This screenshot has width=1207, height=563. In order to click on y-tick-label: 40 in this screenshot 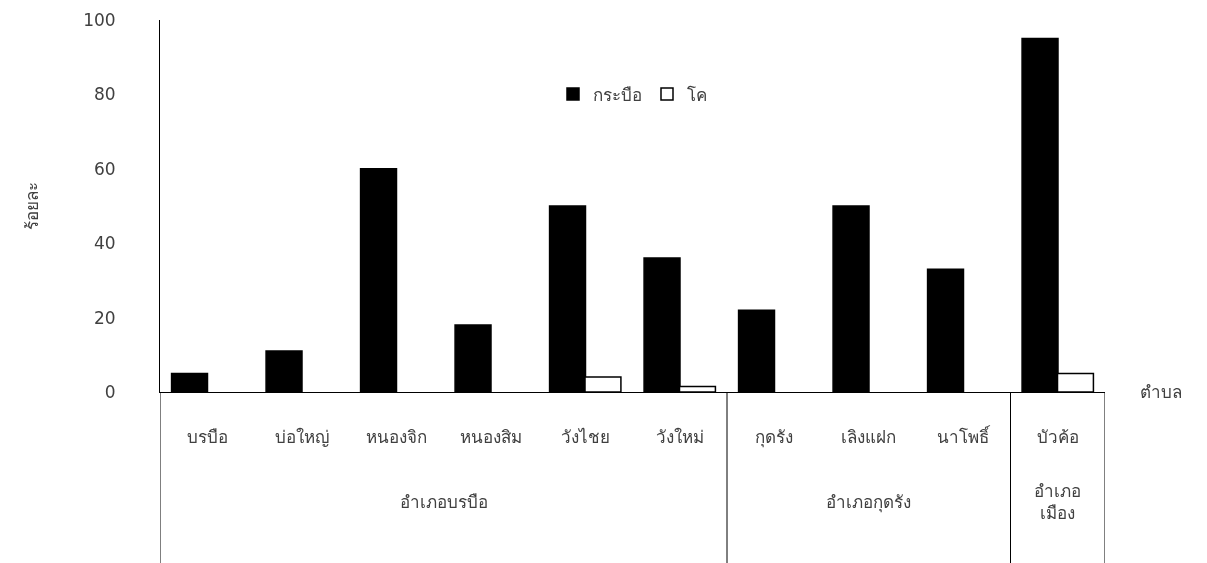, I will do `click(104, 243)`.